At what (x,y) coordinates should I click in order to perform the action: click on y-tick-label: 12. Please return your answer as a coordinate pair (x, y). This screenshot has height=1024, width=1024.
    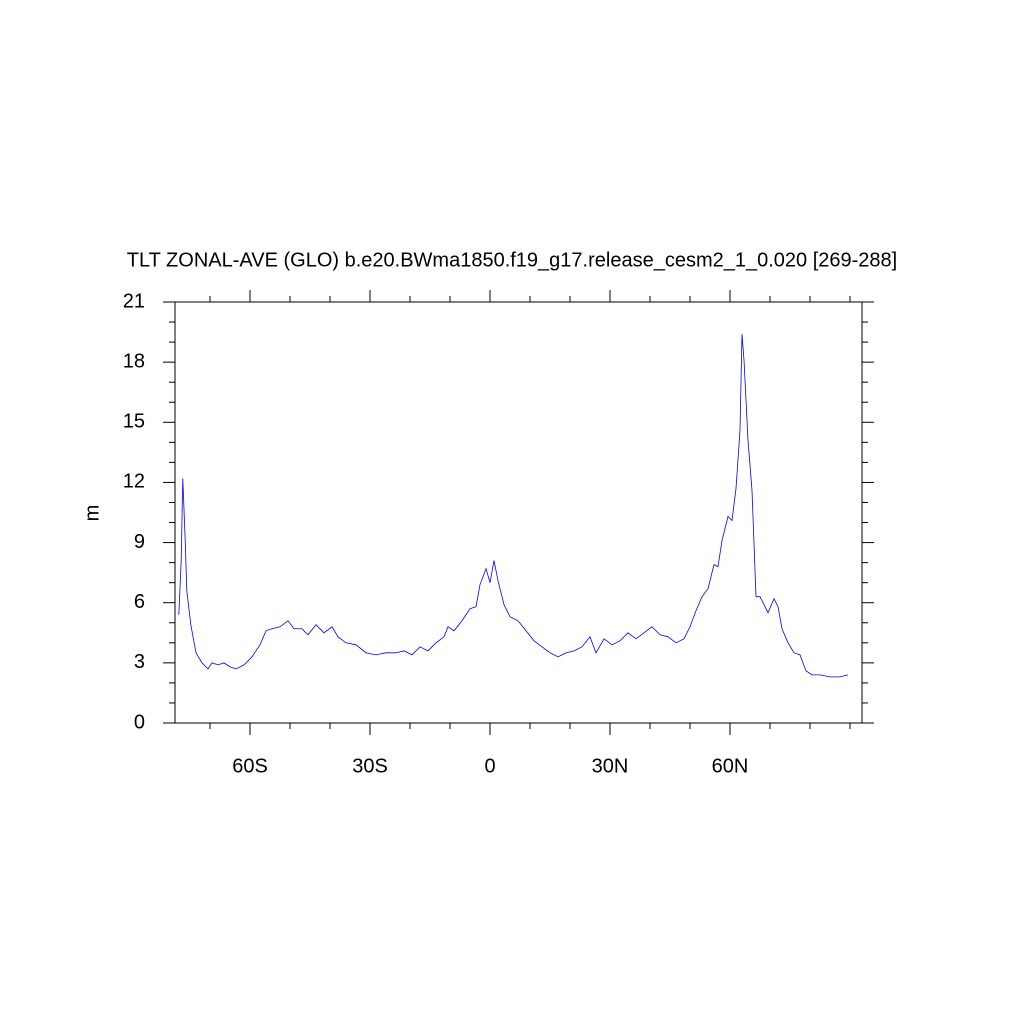
    Looking at the image, I should click on (134, 482).